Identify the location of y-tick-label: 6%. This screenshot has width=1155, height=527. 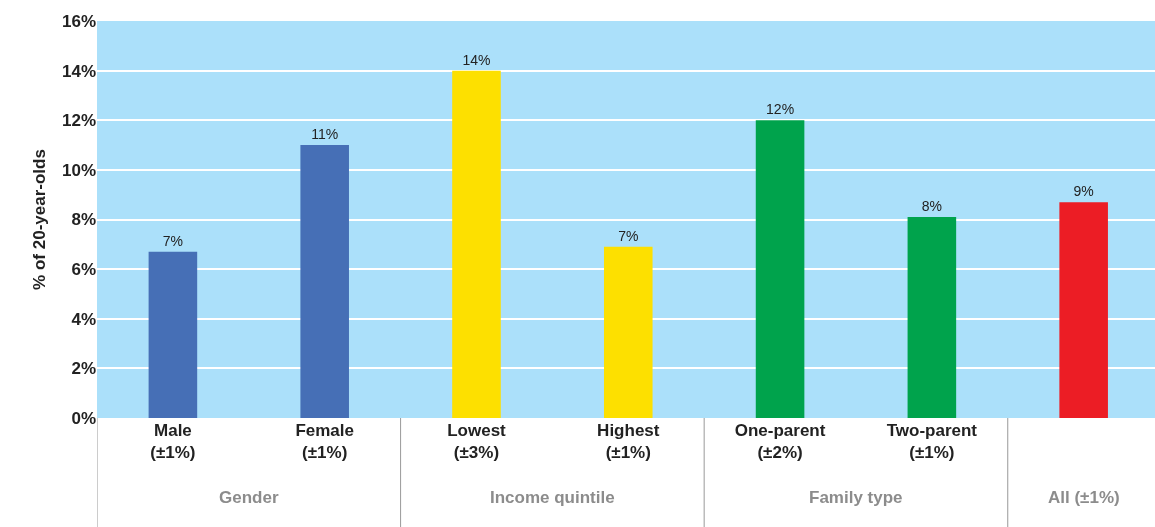
(83, 270).